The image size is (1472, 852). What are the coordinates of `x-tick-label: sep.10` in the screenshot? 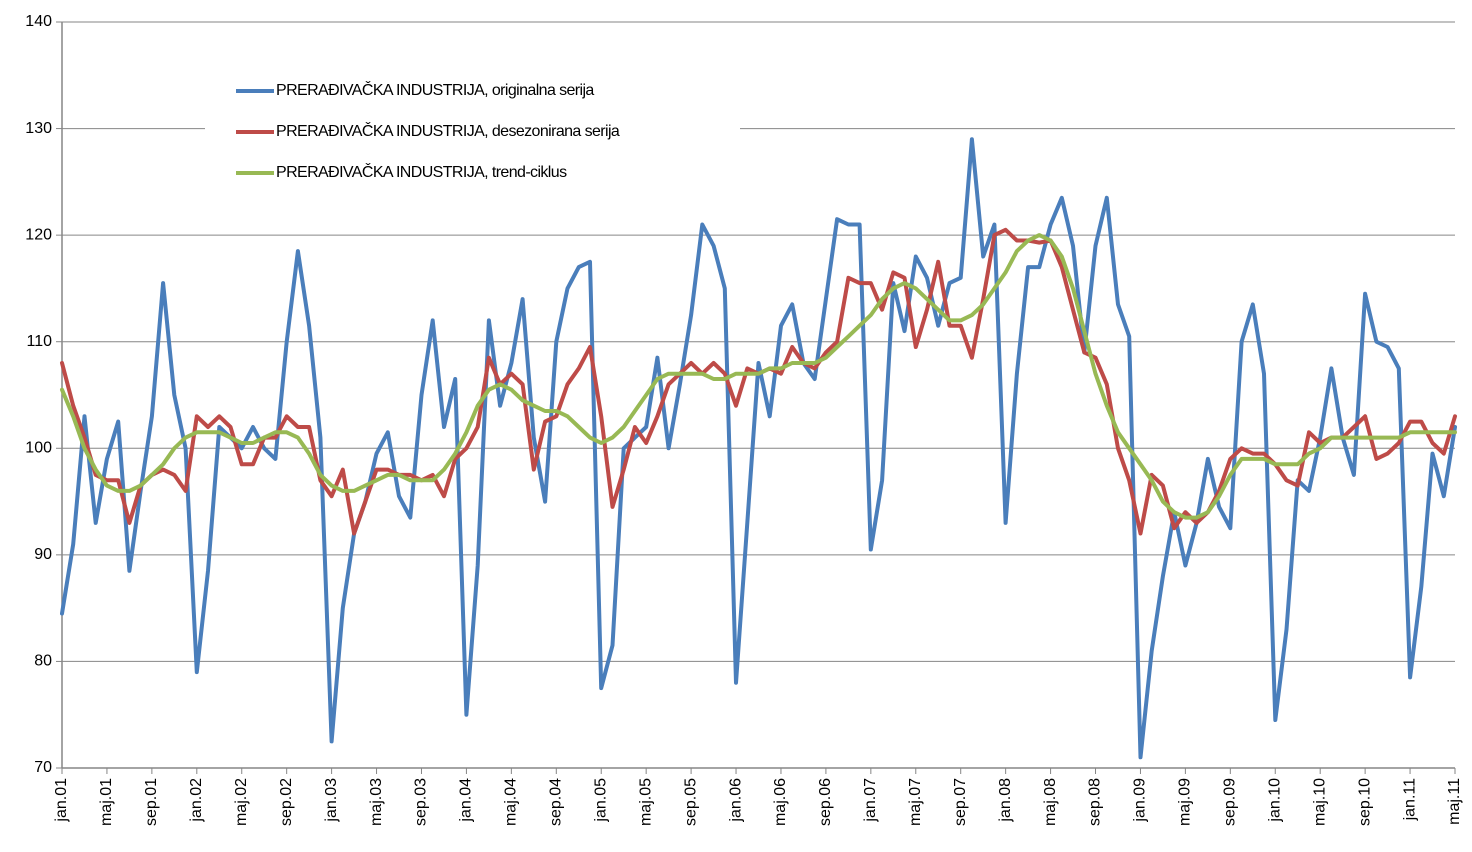 It's located at (1364, 802).